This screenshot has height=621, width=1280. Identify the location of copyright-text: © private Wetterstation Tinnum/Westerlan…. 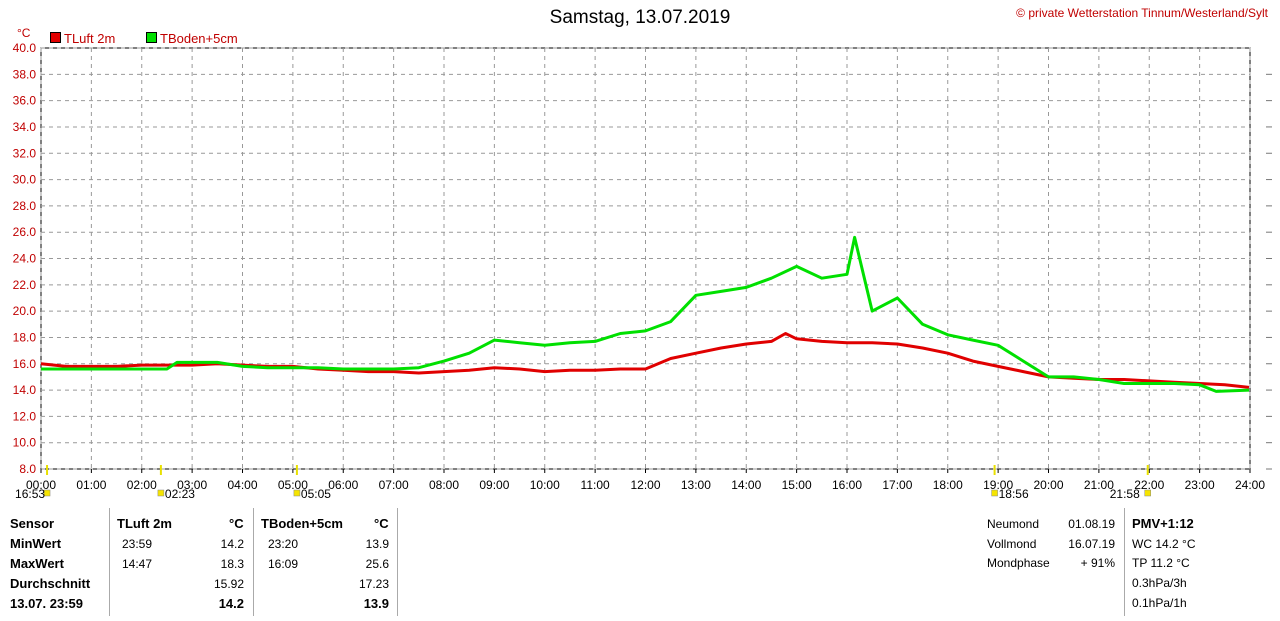
(1142, 13).